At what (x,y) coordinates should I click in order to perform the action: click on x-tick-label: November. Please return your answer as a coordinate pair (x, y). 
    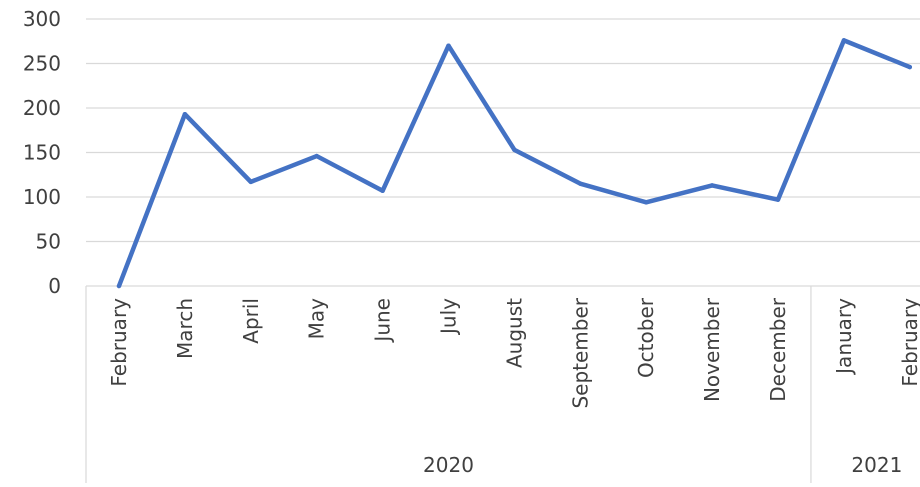
    Looking at the image, I should click on (712, 349).